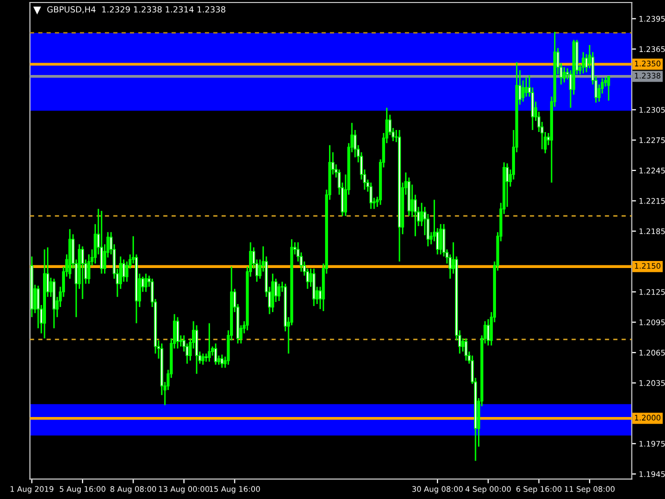 Image resolution: width=665 pixels, height=499 pixels. What do you see at coordinates (136, 10) in the screenshot?
I see `chart-title: GBPUSD,H4 1.2329 1.2338 1.2314 1.2338` at bounding box center [136, 10].